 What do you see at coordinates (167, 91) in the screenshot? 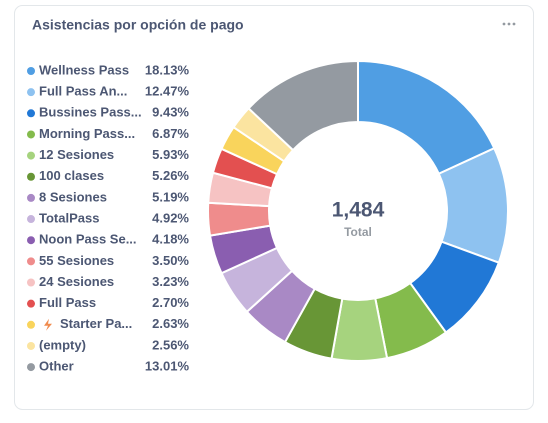
I see `legend-value: 12.47%` at bounding box center [167, 91].